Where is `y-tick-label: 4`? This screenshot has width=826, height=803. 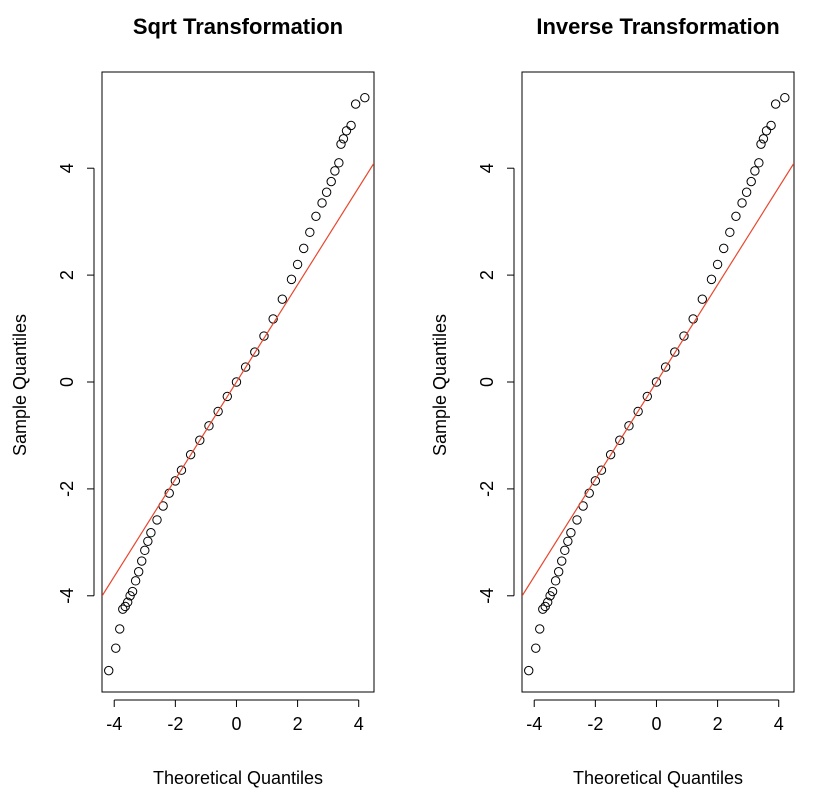
y-tick-label: 4 is located at coordinates (67, 168).